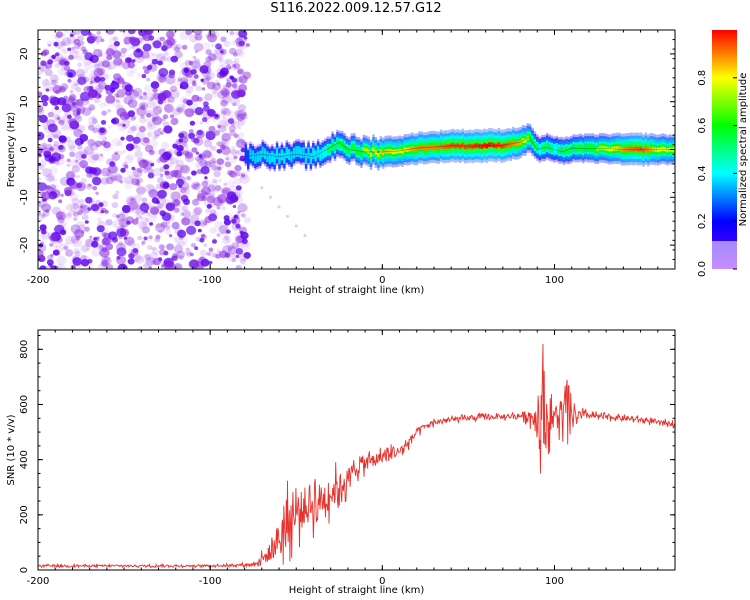 The width and height of the screenshot is (750, 600). Describe the element at coordinates (459, 147) in the screenshot. I see `signal-ridge` at that location.